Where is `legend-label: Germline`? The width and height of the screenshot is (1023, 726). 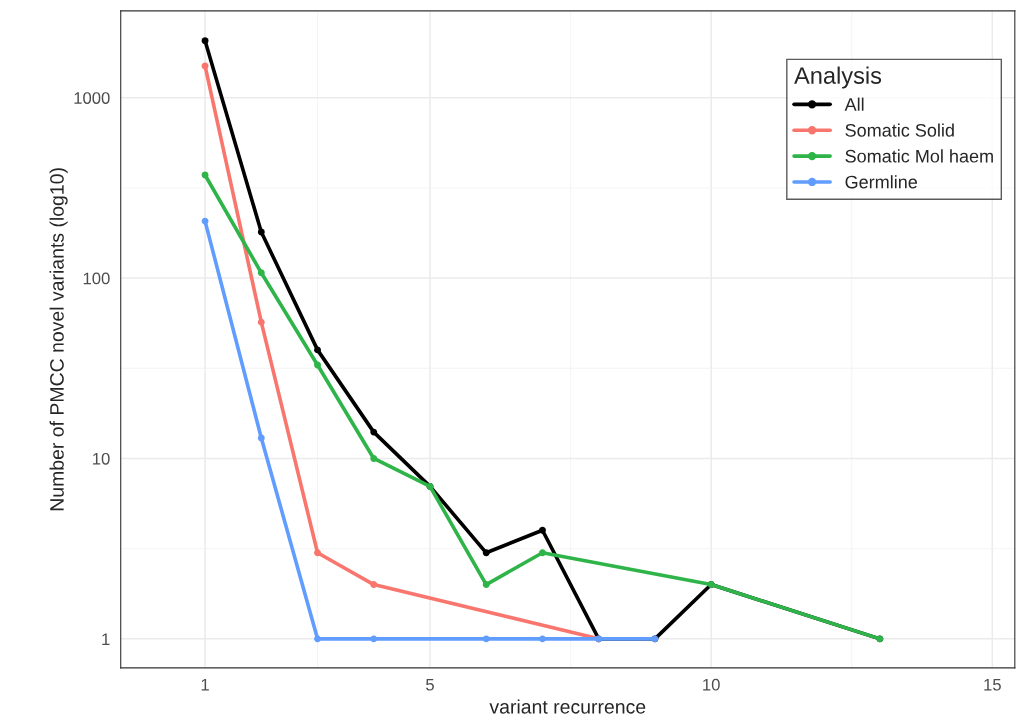 legend-label: Germline is located at coordinates (881, 182).